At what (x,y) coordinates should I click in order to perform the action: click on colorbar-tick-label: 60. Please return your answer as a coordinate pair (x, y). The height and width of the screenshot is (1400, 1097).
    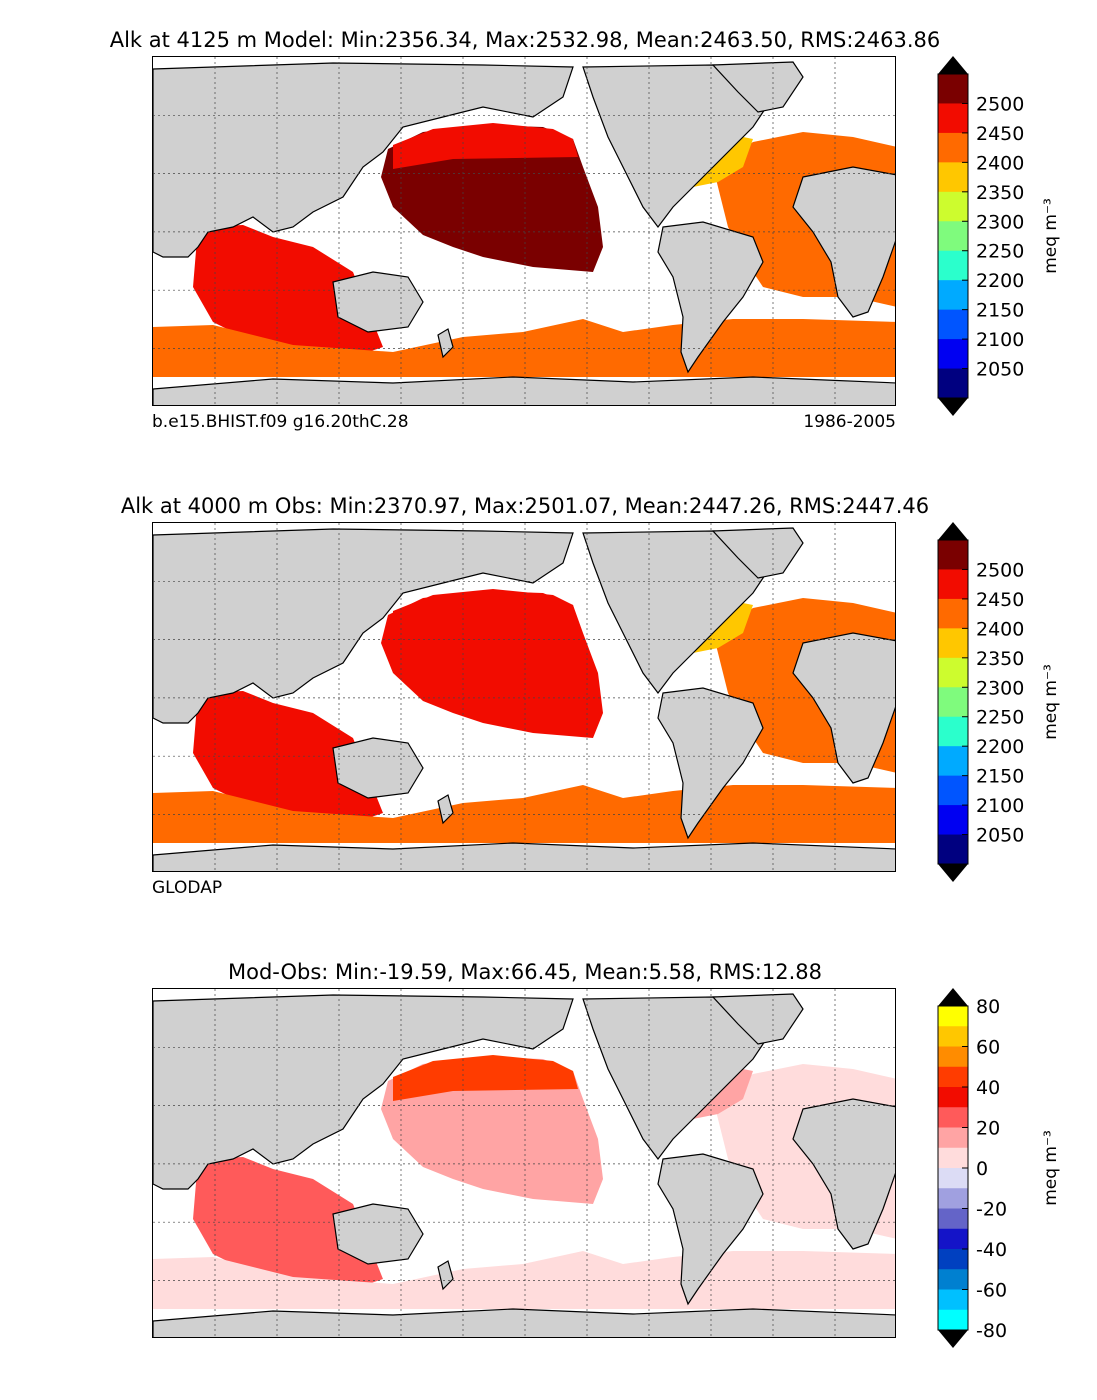
    Looking at the image, I should click on (988, 1048).